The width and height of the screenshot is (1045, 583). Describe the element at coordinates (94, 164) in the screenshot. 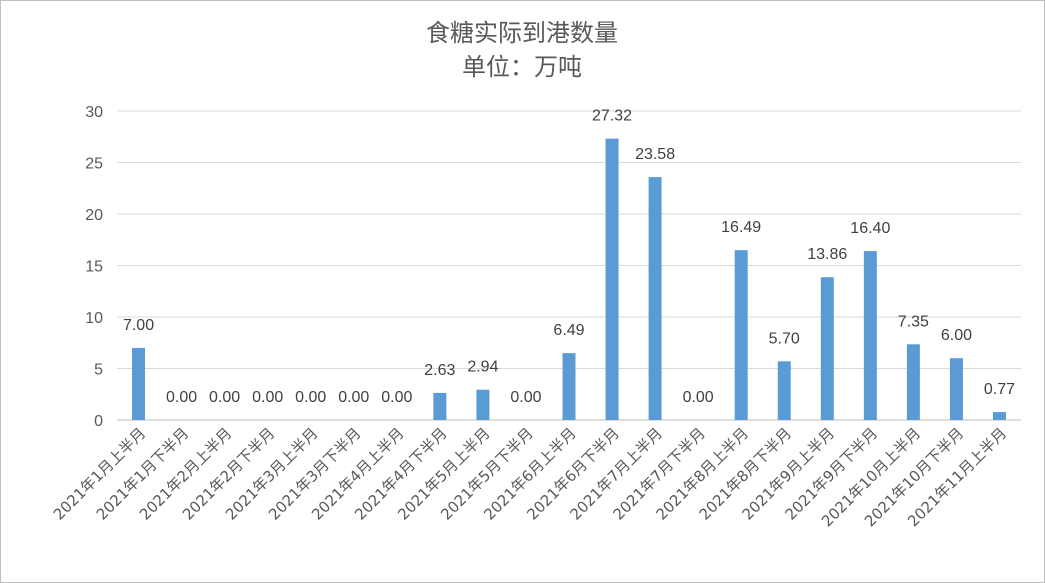

I see `y-tick-label: 25` at that location.